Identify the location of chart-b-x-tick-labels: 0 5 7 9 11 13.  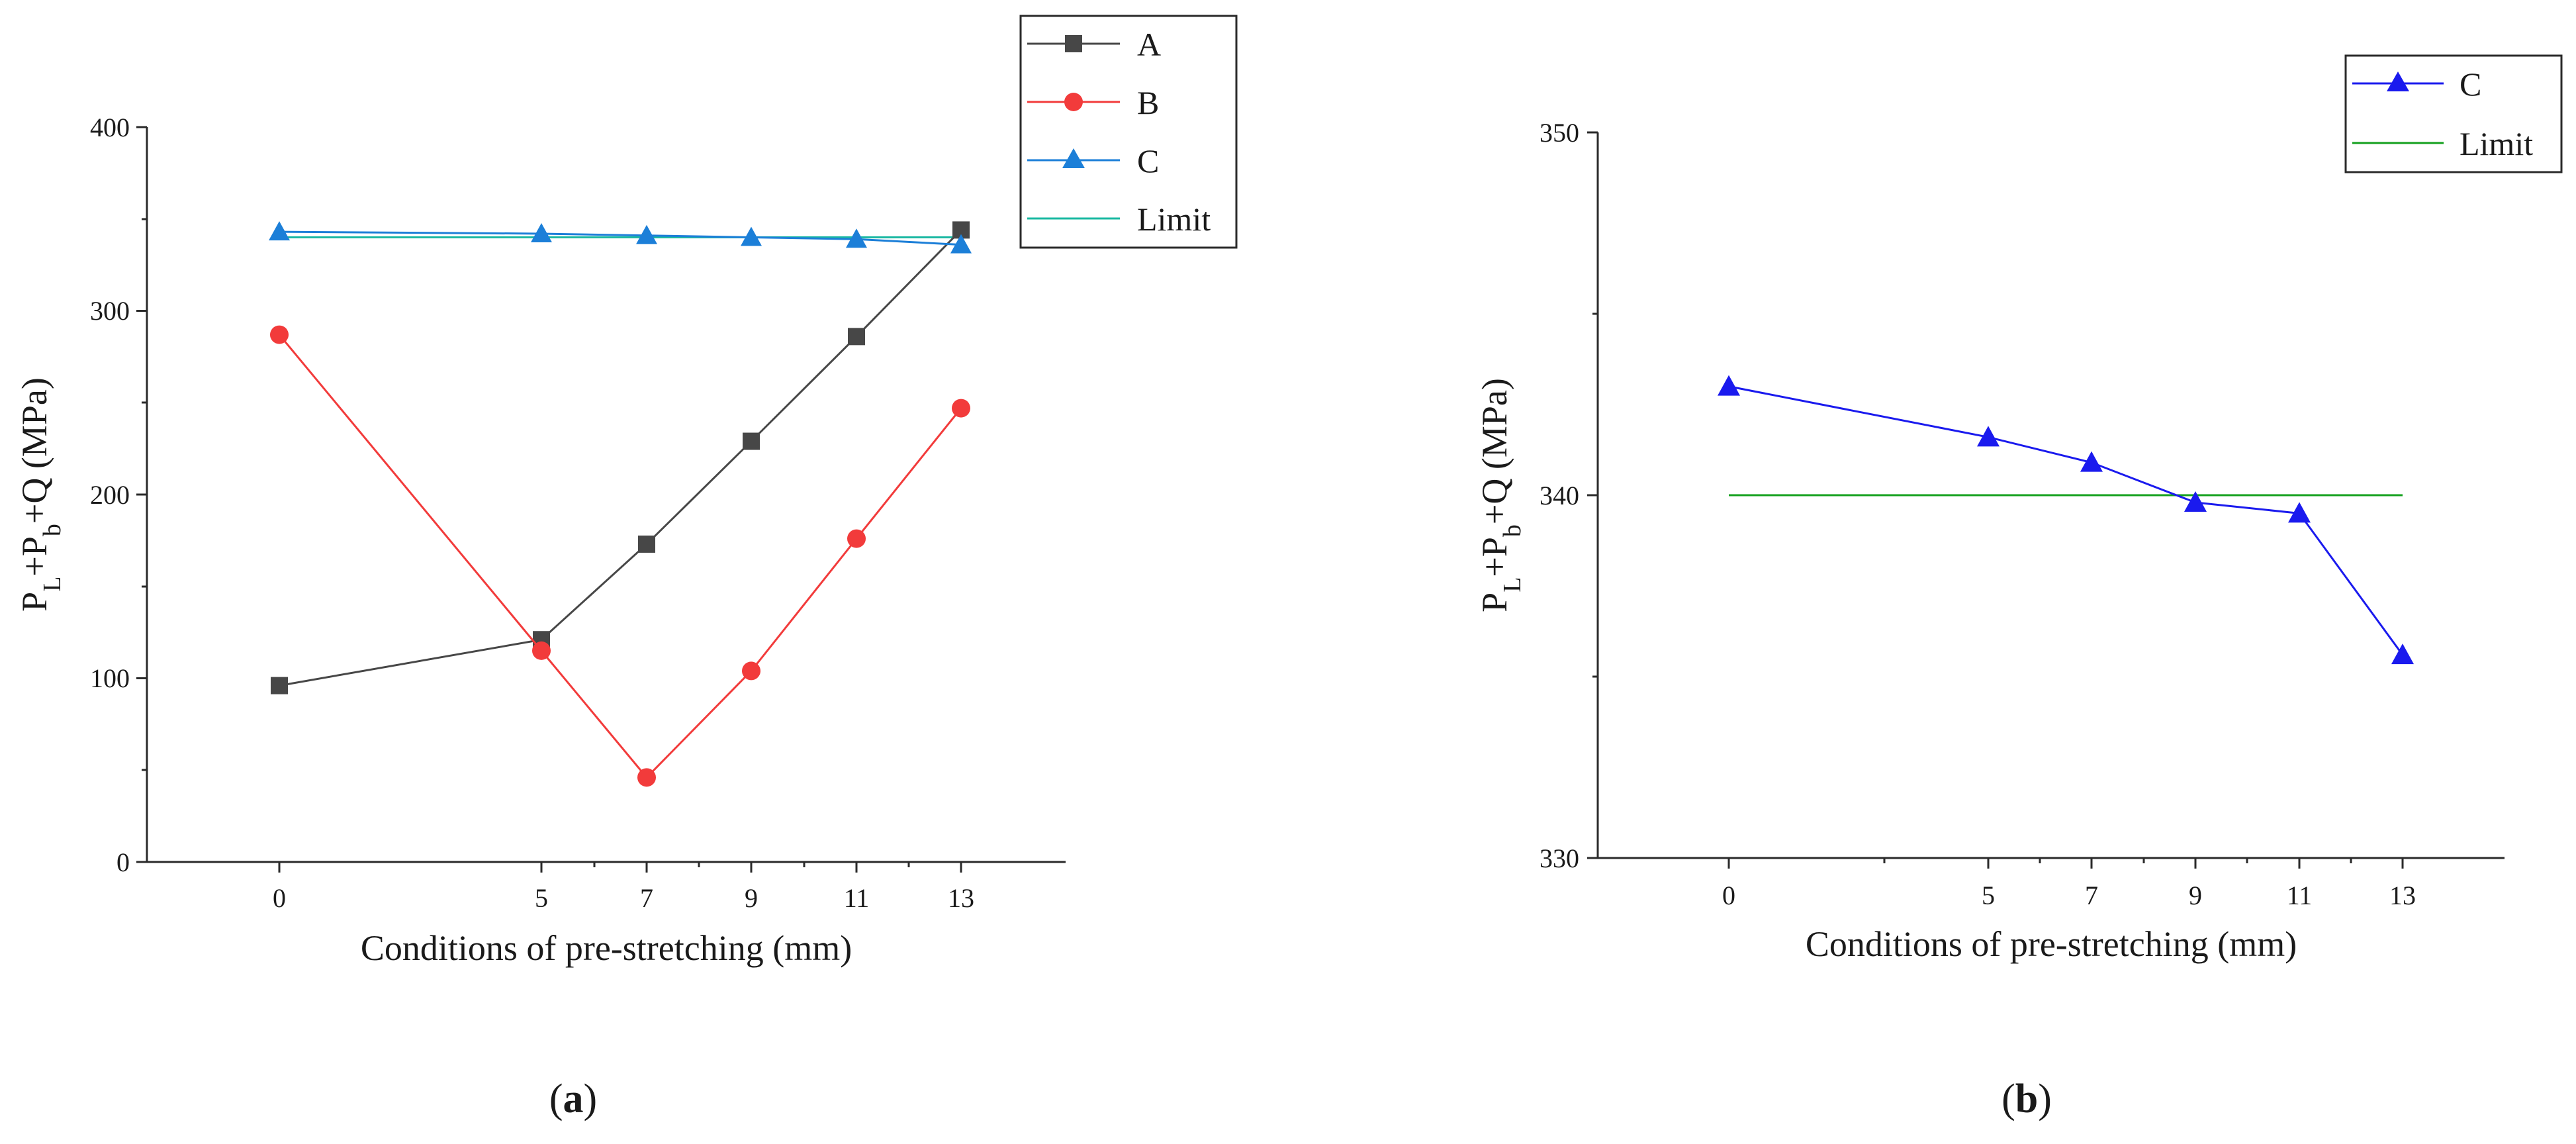
(2069, 895).